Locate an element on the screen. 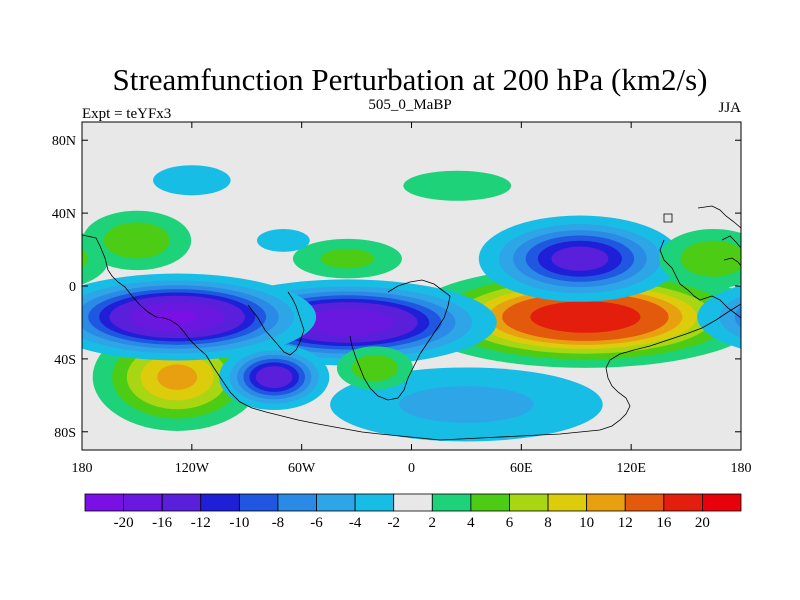 Image resolution: width=800 pixels, height=600 pixels. colorbar-label: 16 is located at coordinates (664, 523).